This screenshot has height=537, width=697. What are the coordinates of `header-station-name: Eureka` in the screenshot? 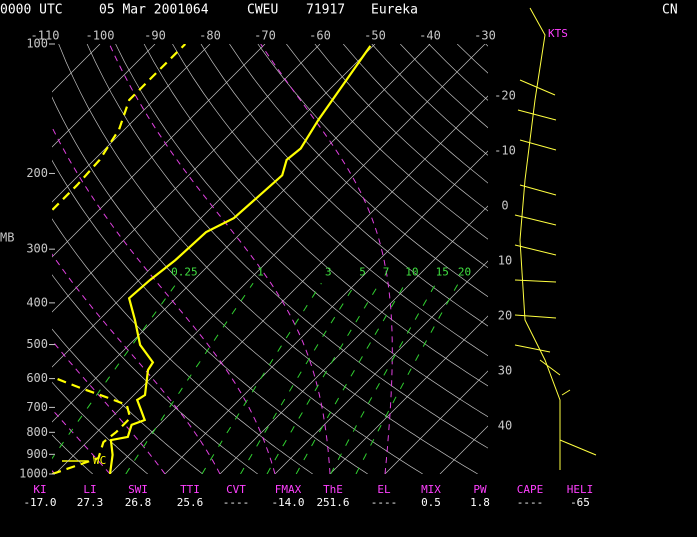 It's located at (394, 10).